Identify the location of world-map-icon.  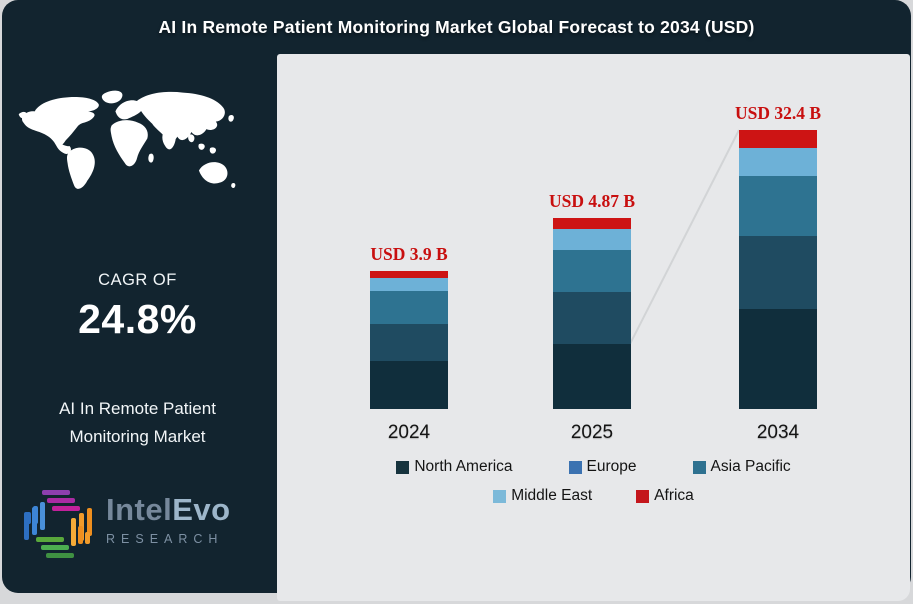
(137, 147).